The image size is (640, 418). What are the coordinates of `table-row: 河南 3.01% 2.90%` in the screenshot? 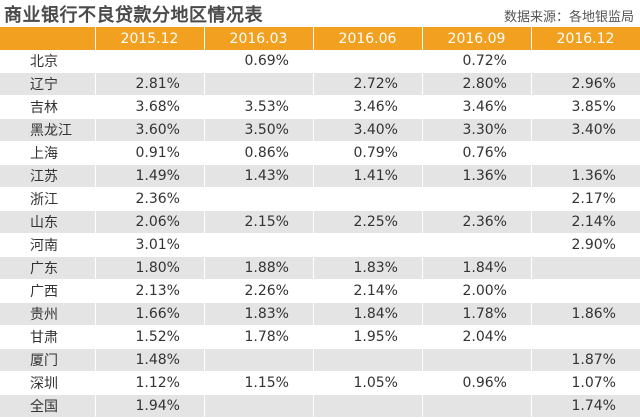 It's located at (320, 245).